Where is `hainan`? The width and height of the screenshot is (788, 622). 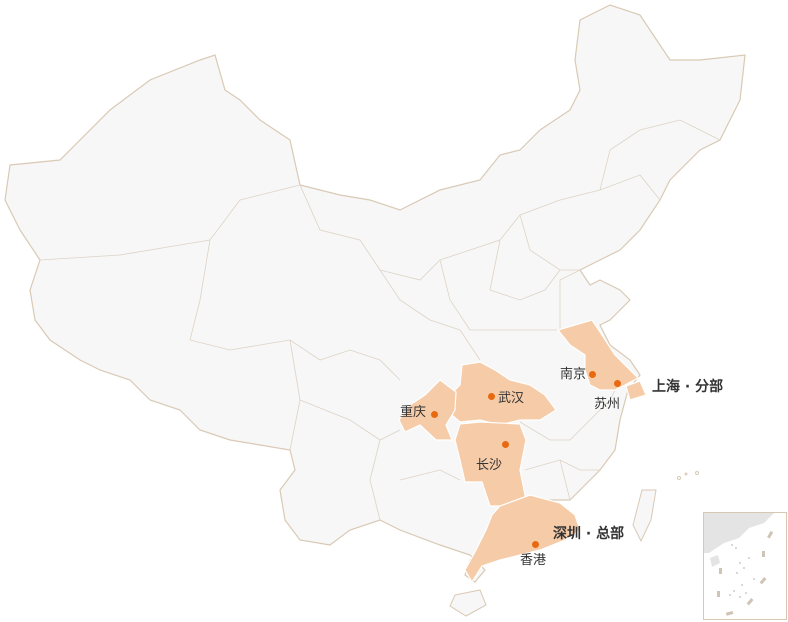
hainan is located at coordinates (468, 603).